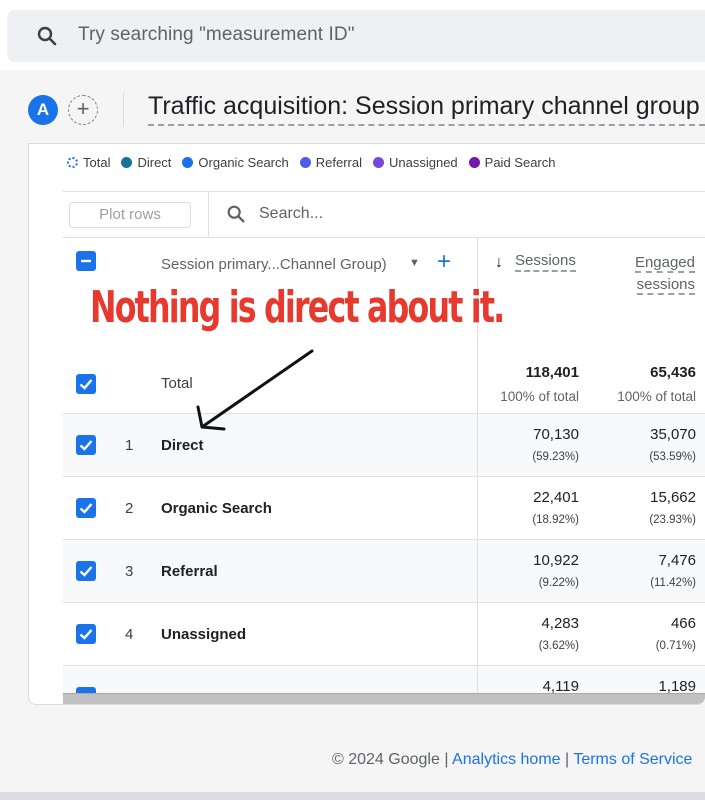 Image resolution: width=705 pixels, height=800 pixels. Describe the element at coordinates (189, 571) in the screenshot. I see `row-channel-label: Referral` at that location.